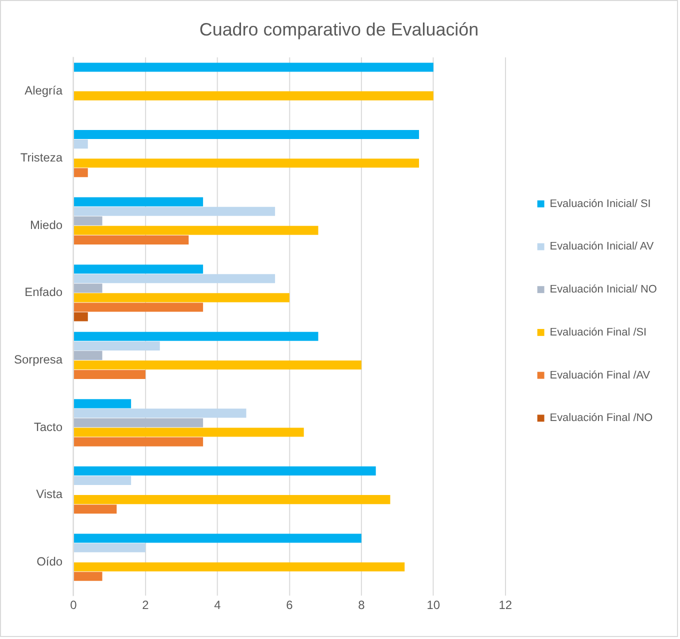  Describe the element at coordinates (603, 290) in the screenshot. I see `legend-label: Evaluación Inicial/ NO` at that location.